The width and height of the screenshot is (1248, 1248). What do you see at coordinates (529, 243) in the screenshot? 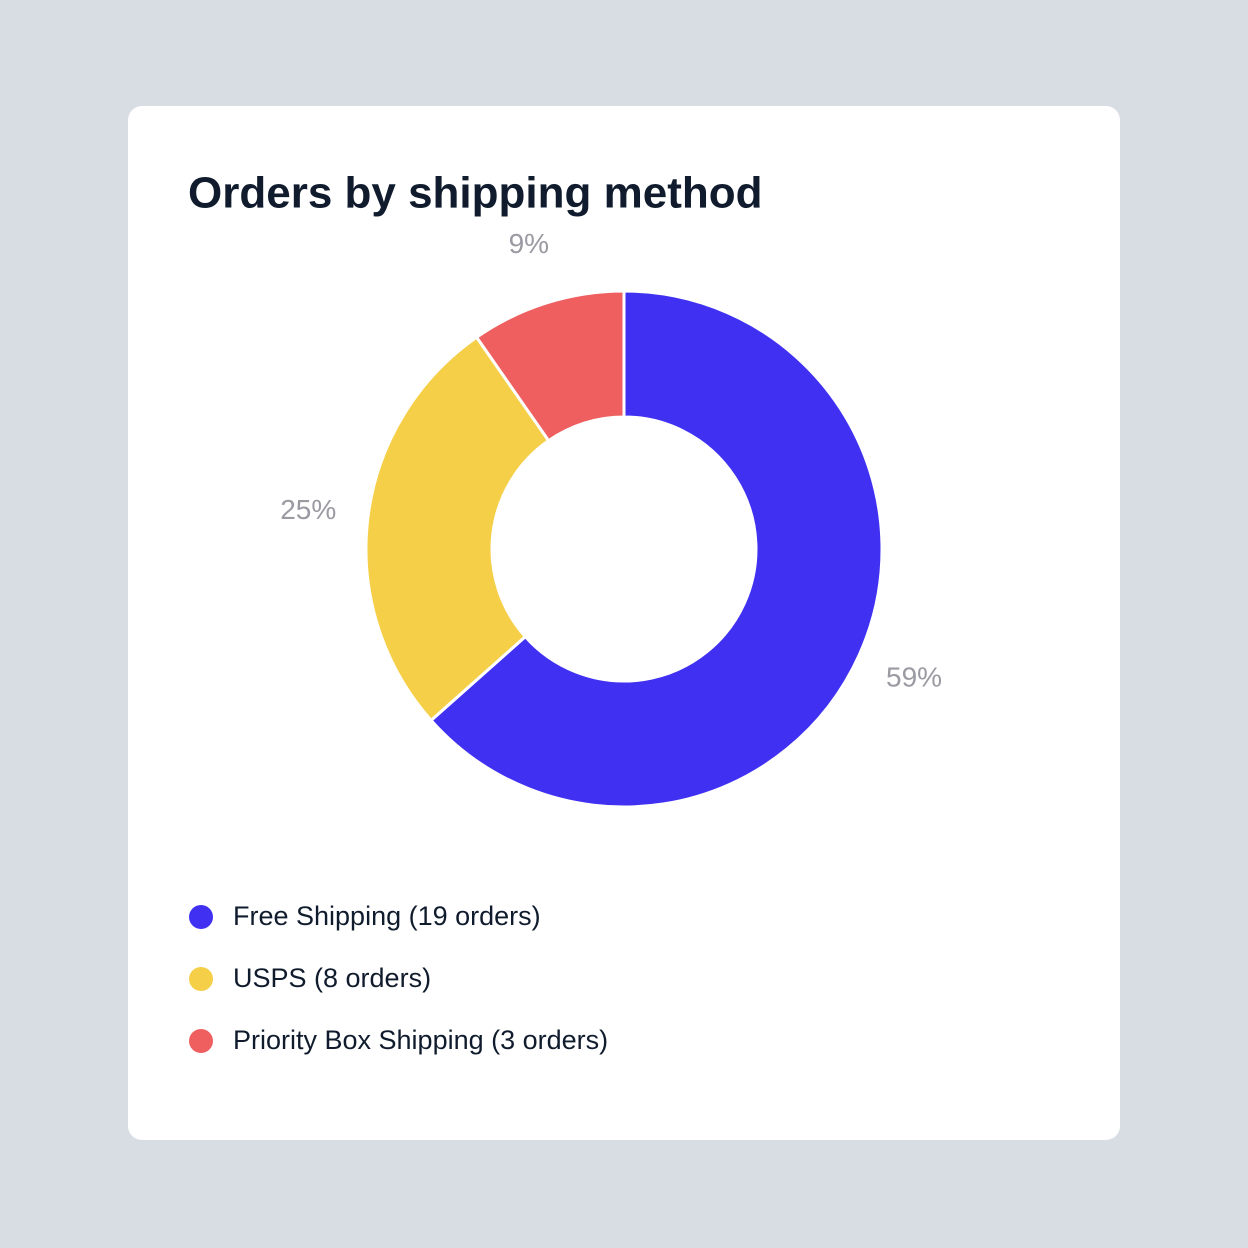
I see `value-label: 9%` at bounding box center [529, 243].